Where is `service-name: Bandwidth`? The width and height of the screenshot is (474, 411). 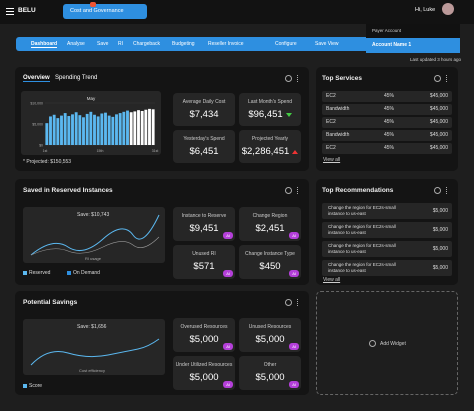 service-name: Bandwidth is located at coordinates (338, 135).